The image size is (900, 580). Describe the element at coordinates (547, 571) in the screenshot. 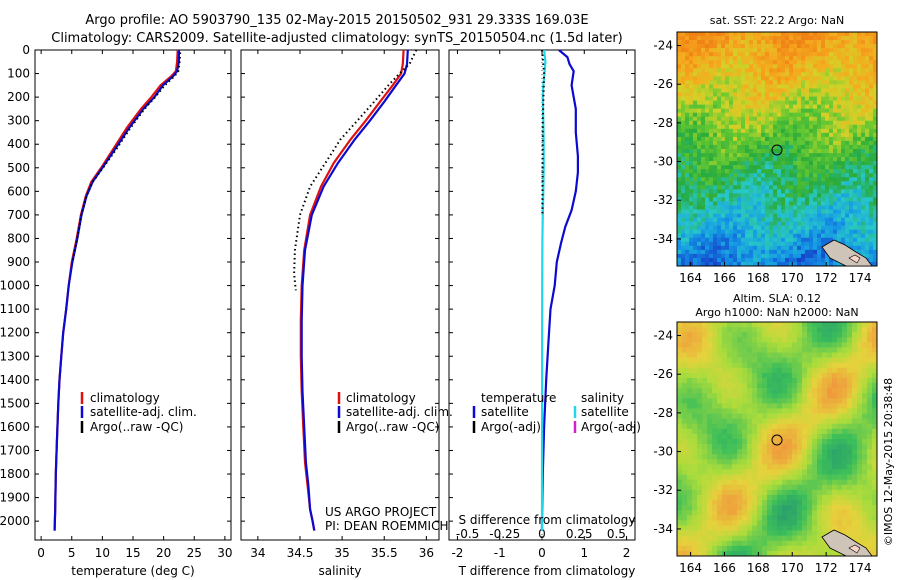

I see `difference-xlabel-bottom: T difference from climatology` at that location.